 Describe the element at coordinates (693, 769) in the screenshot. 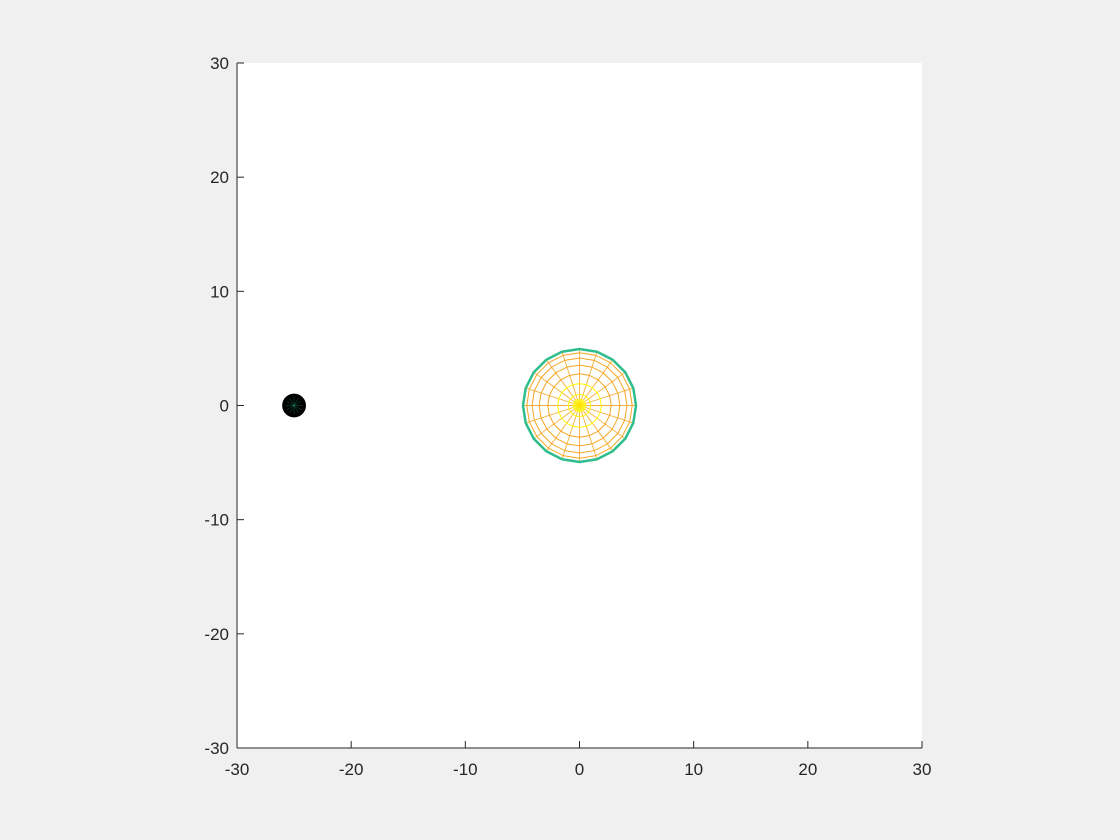

I see `x-tick-label: 10` at that location.